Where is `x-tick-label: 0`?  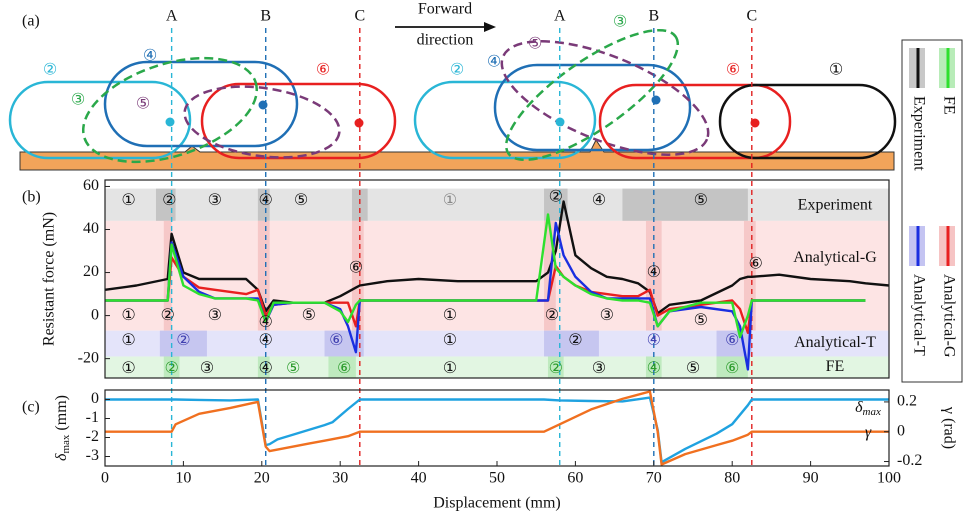 x-tick-label: 0 is located at coordinates (105, 478).